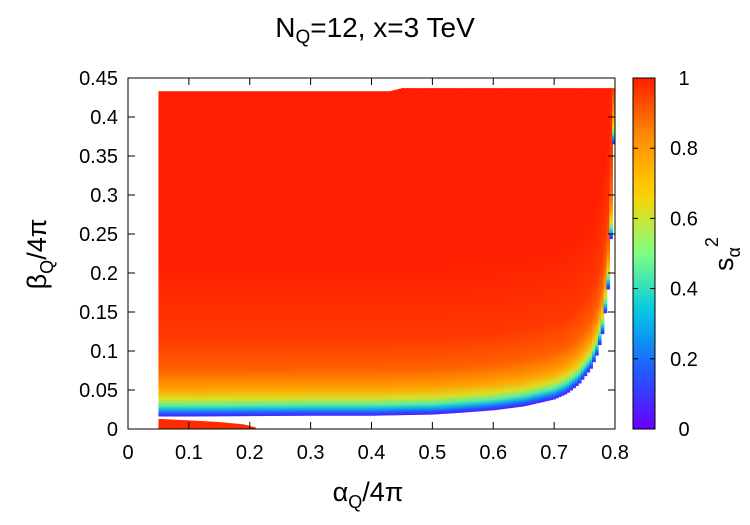 The height and width of the screenshot is (525, 750). Describe the element at coordinates (112, 430) in the screenshot. I see `y-tick-label: 0` at that location.